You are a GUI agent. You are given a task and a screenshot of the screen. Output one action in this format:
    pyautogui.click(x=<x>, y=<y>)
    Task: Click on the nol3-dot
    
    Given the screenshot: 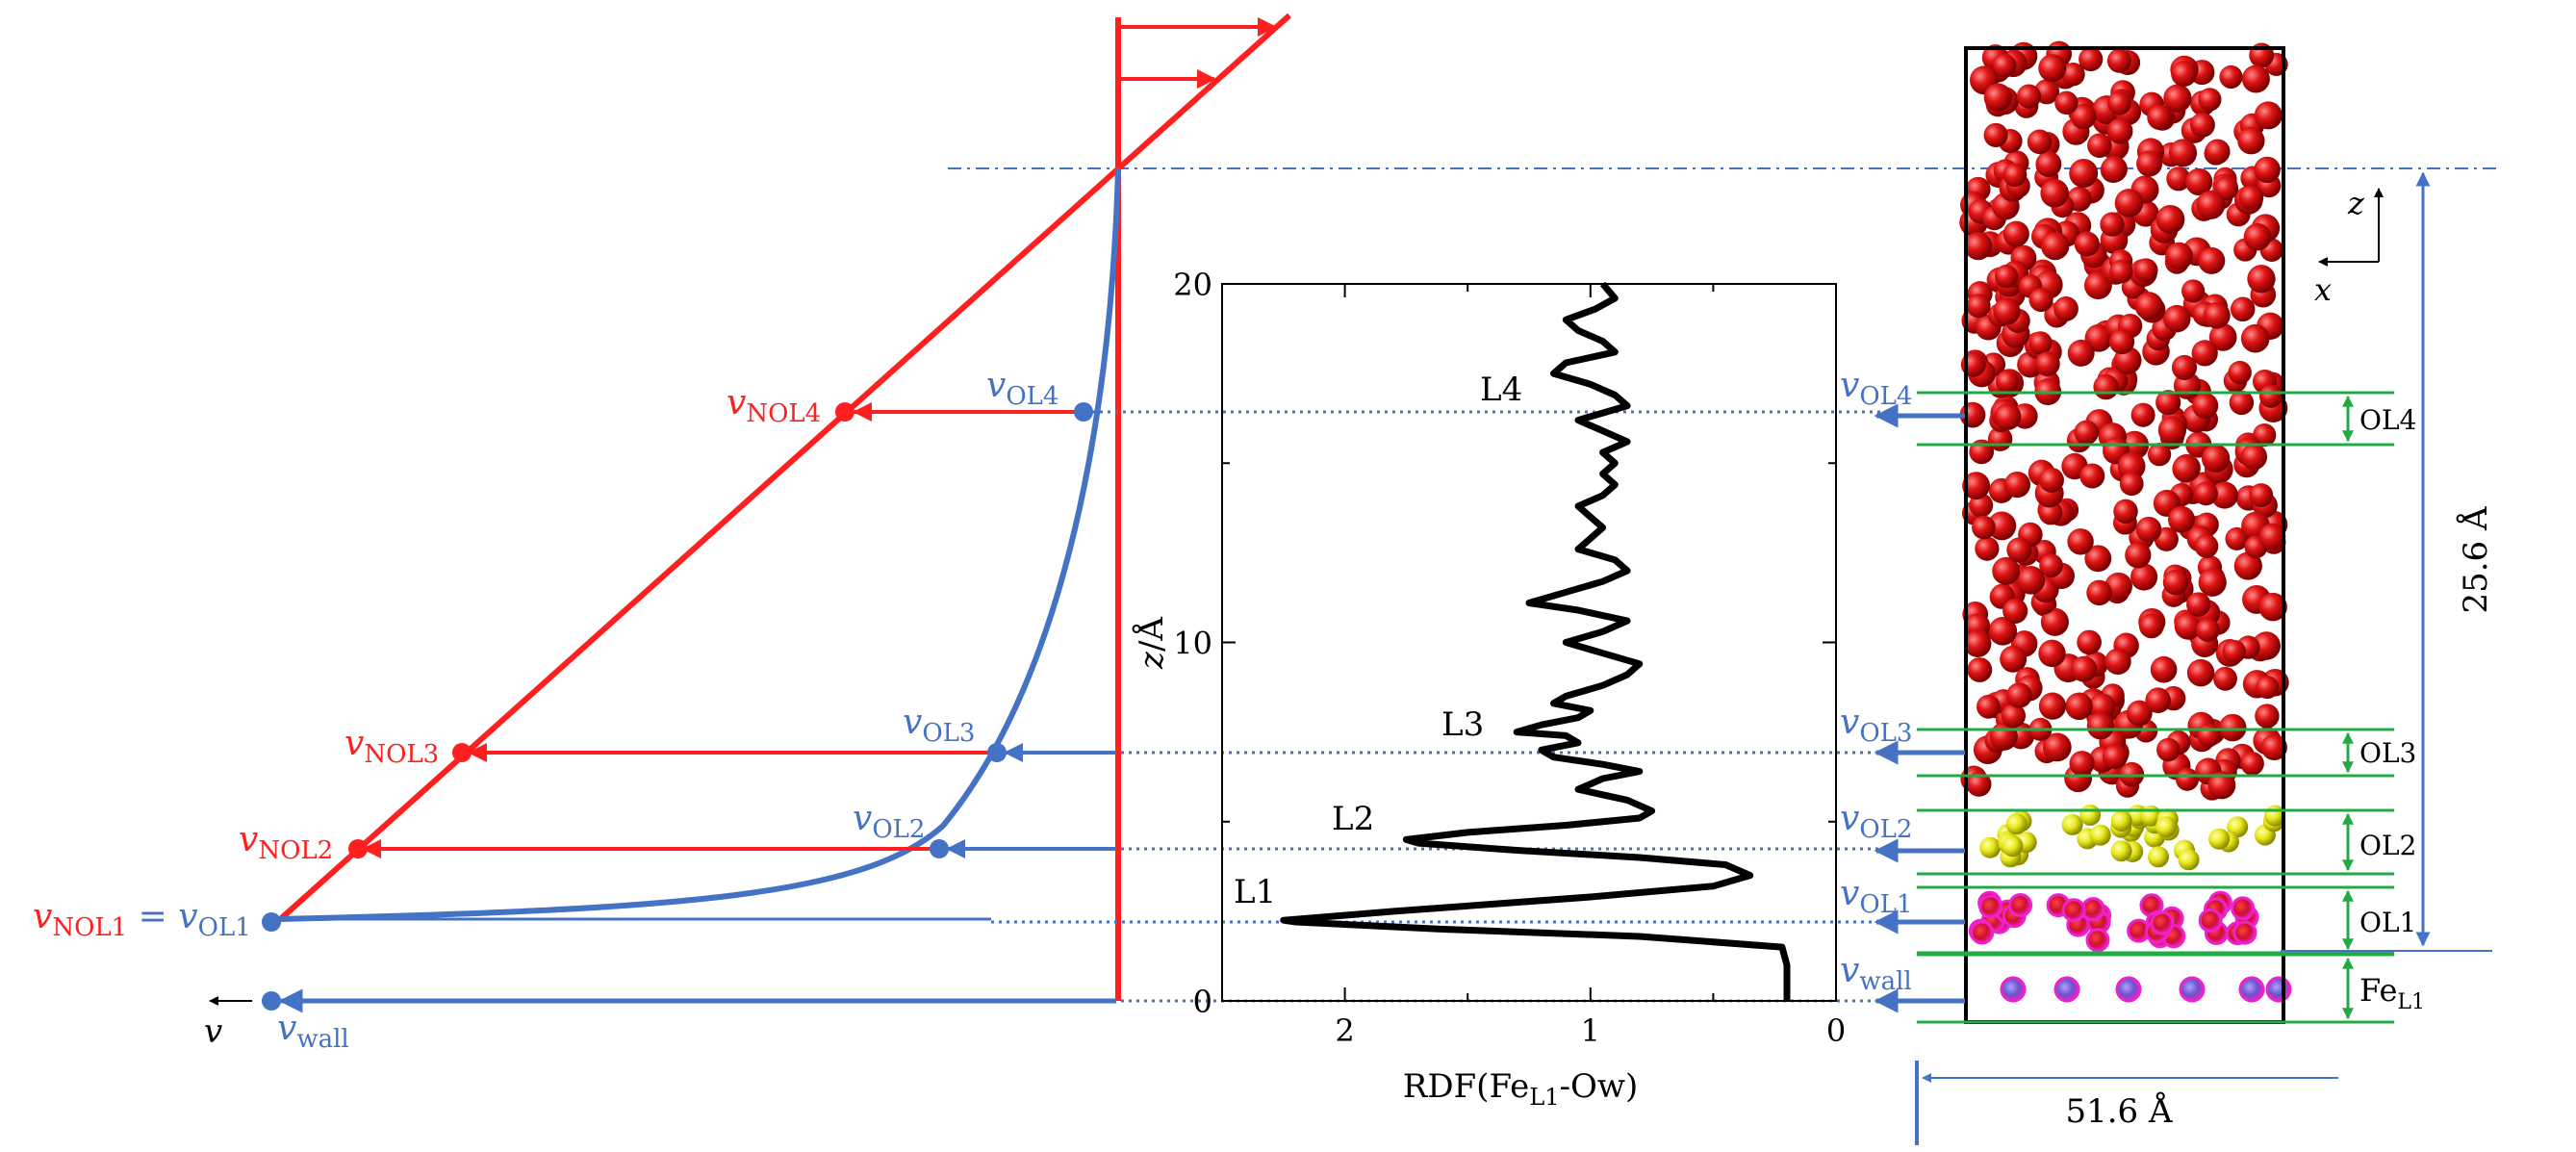 What is the action you would take?
    pyautogui.click(x=462, y=752)
    